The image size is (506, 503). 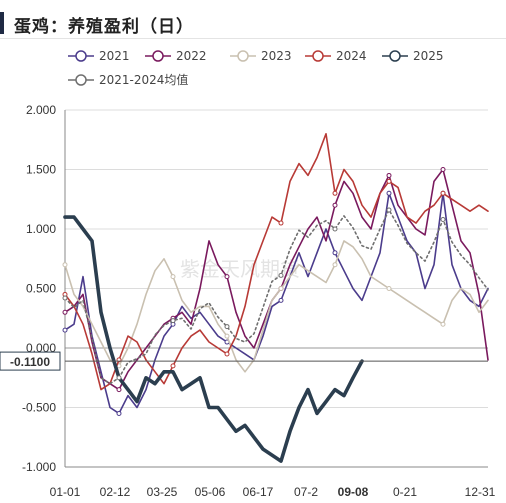 I want to click on x-tick-label: 01-01, so click(x=65, y=492).